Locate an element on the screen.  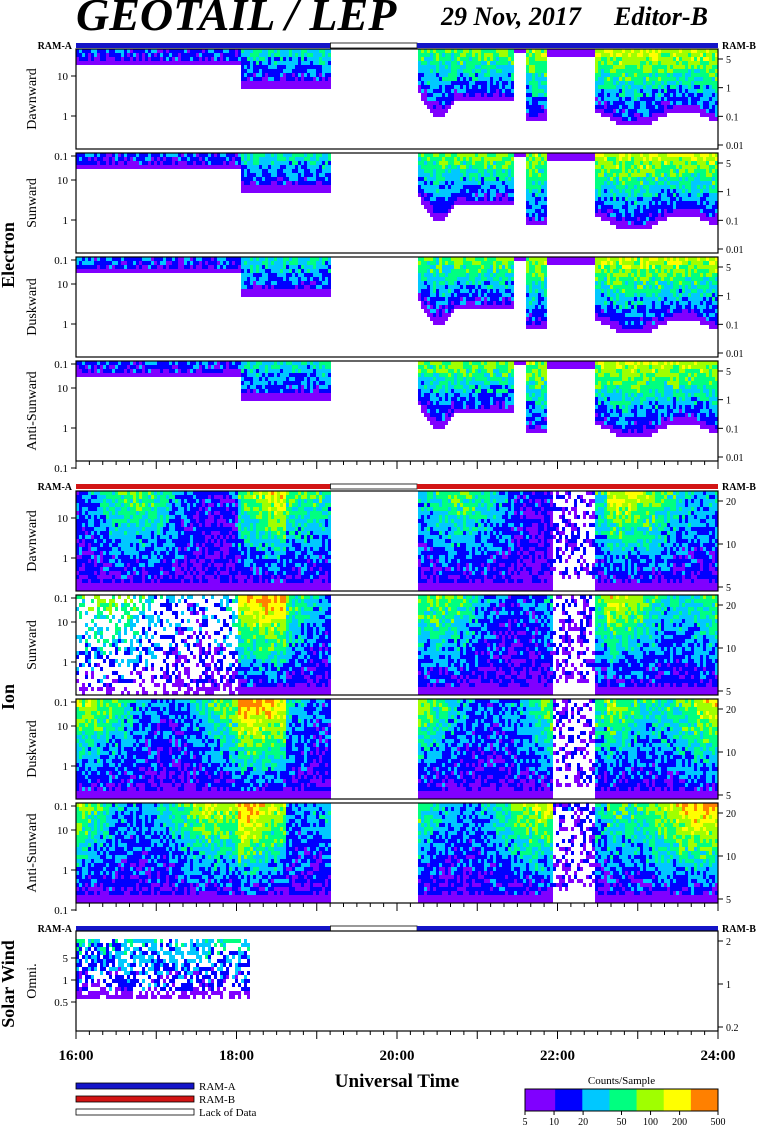
panel-label: Dawnward is located at coordinates (32, 540).